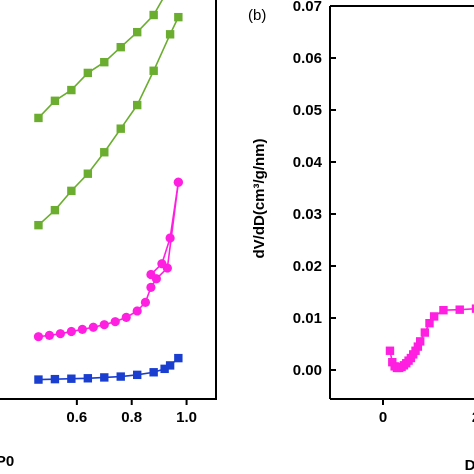  Describe the element at coordinates (473, 417) in the screenshot. I see `x-tick-label: 2` at that location.